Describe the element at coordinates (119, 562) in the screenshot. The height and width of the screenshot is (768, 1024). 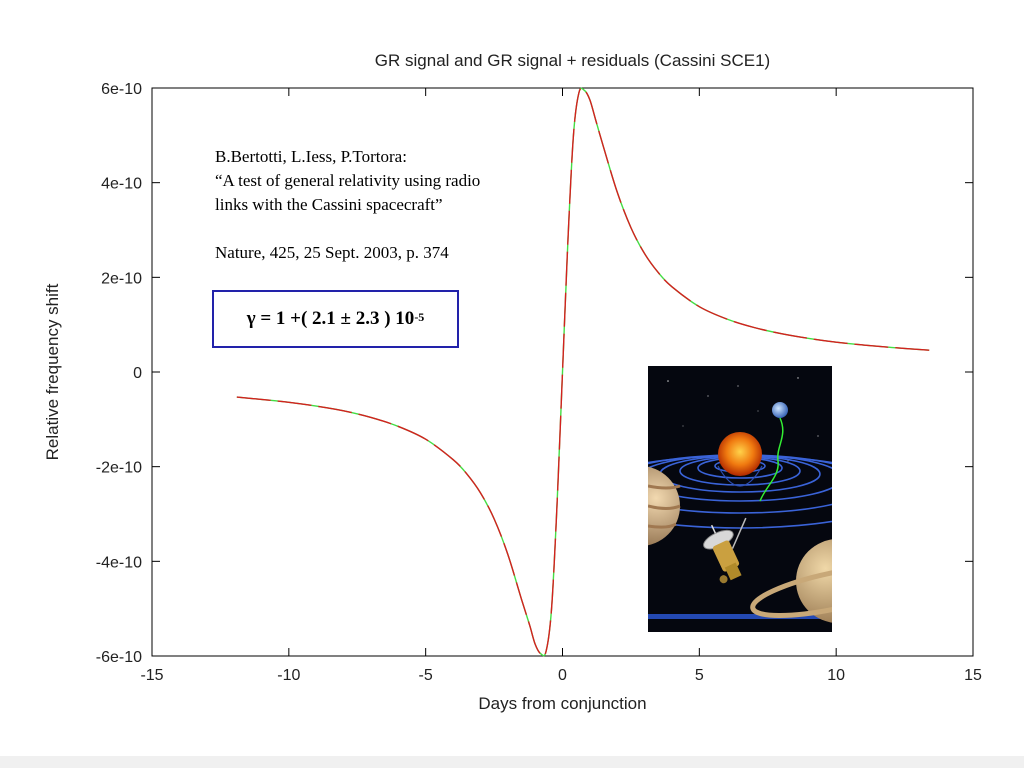
I see `y-tick-label: -4e-10` at that location.